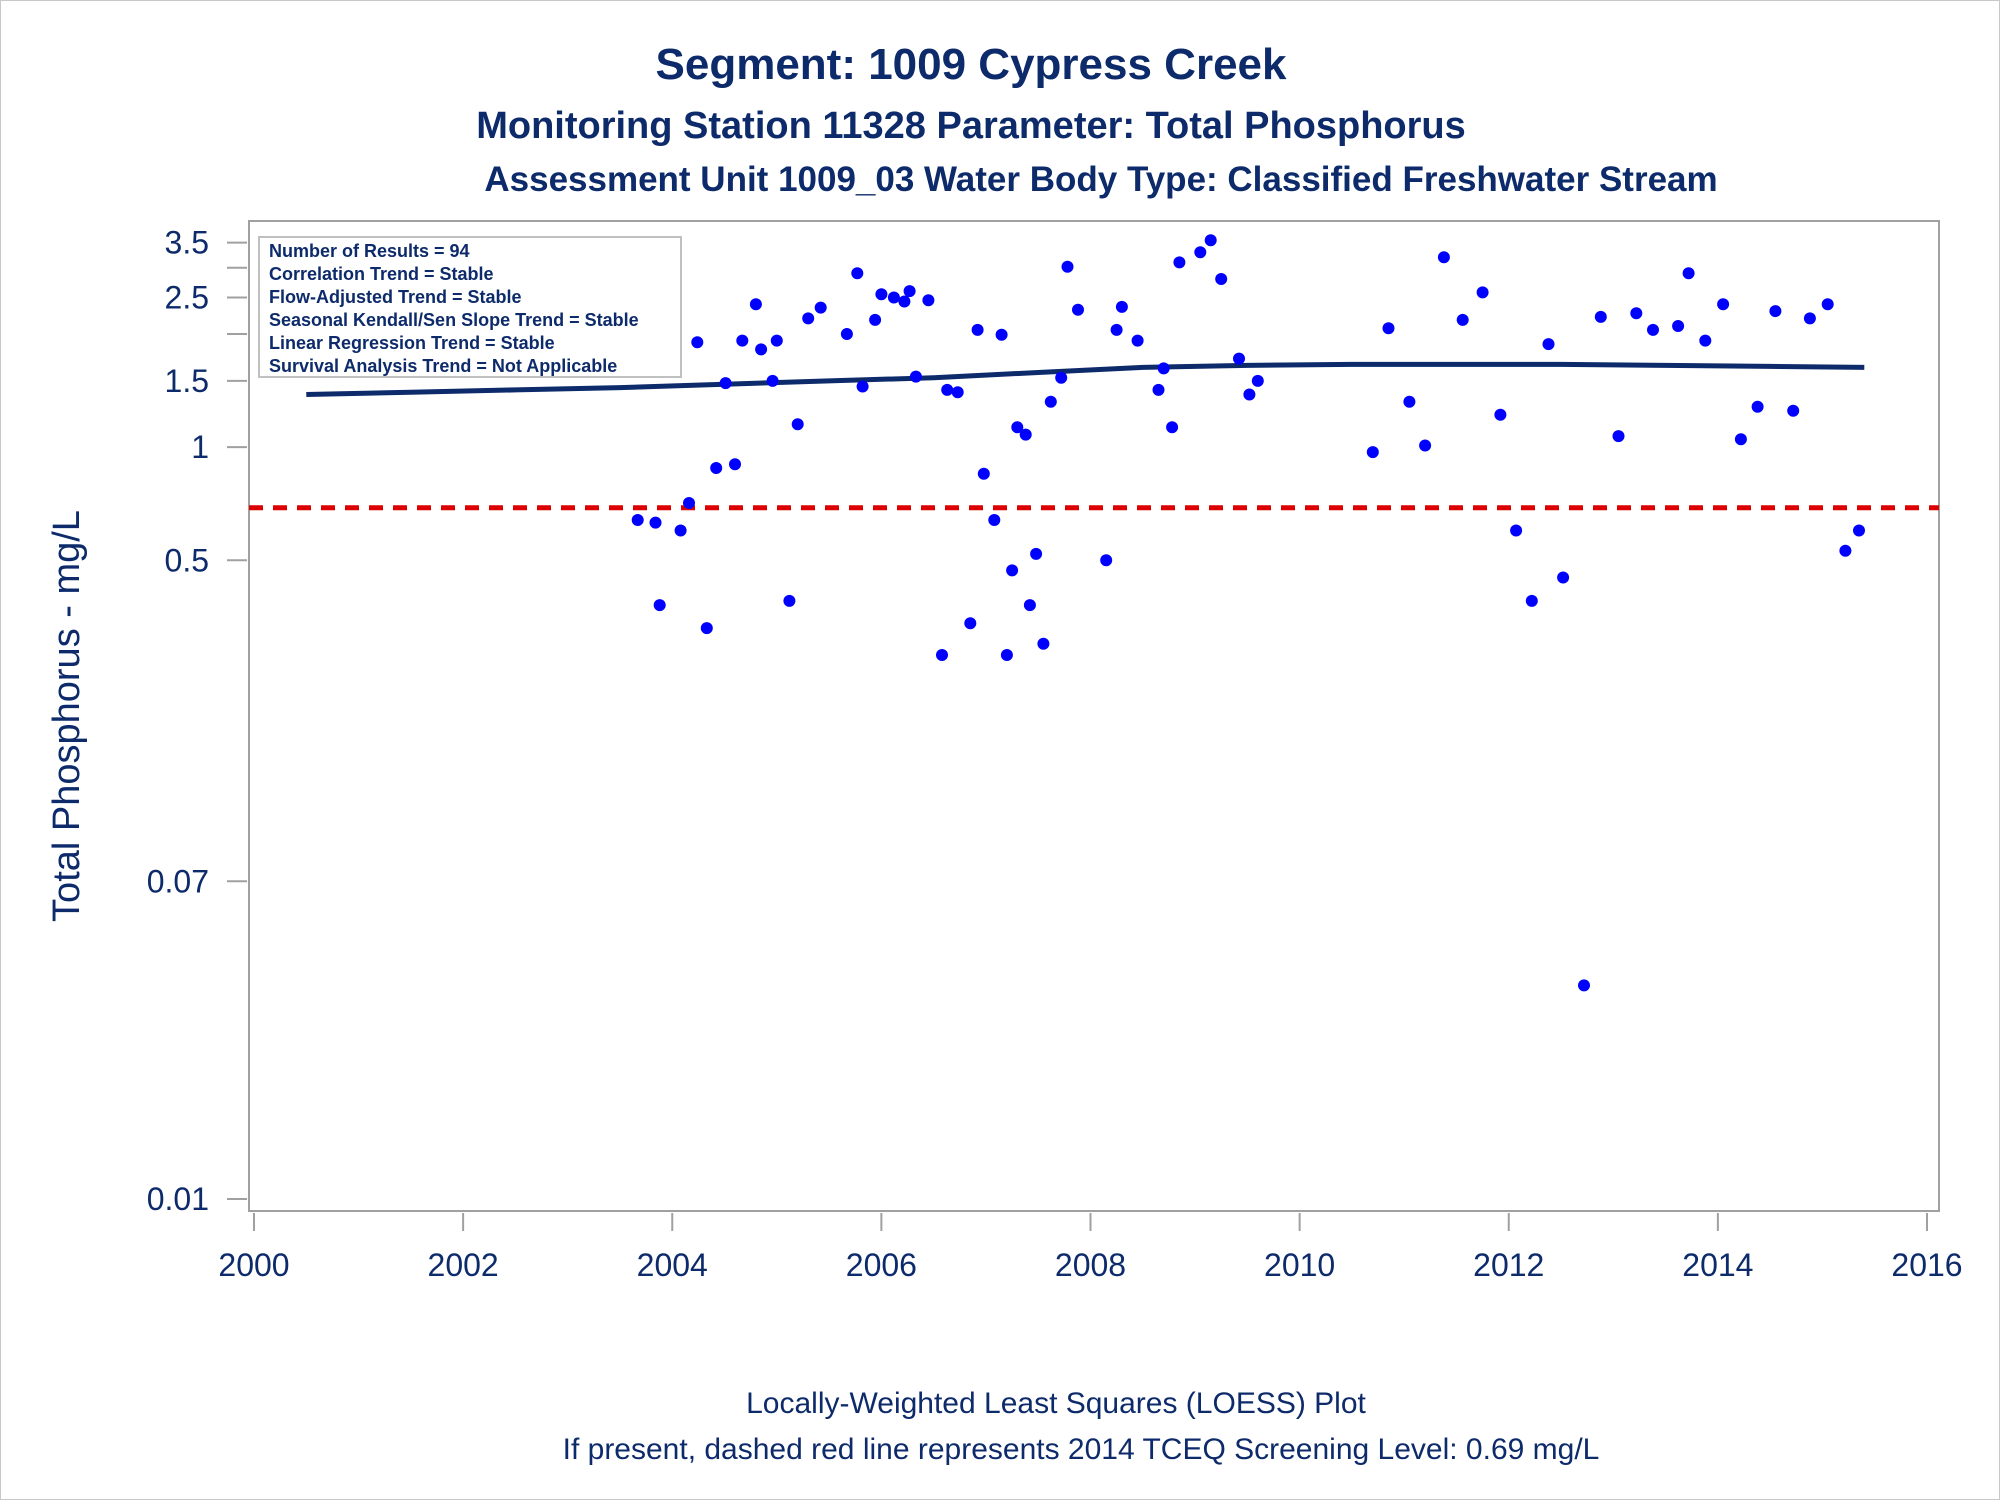 The height and width of the screenshot is (1501, 2000). Describe the element at coordinates (381, 274) in the screenshot. I see `legend-entry: Correlation Trend = Stable` at that location.